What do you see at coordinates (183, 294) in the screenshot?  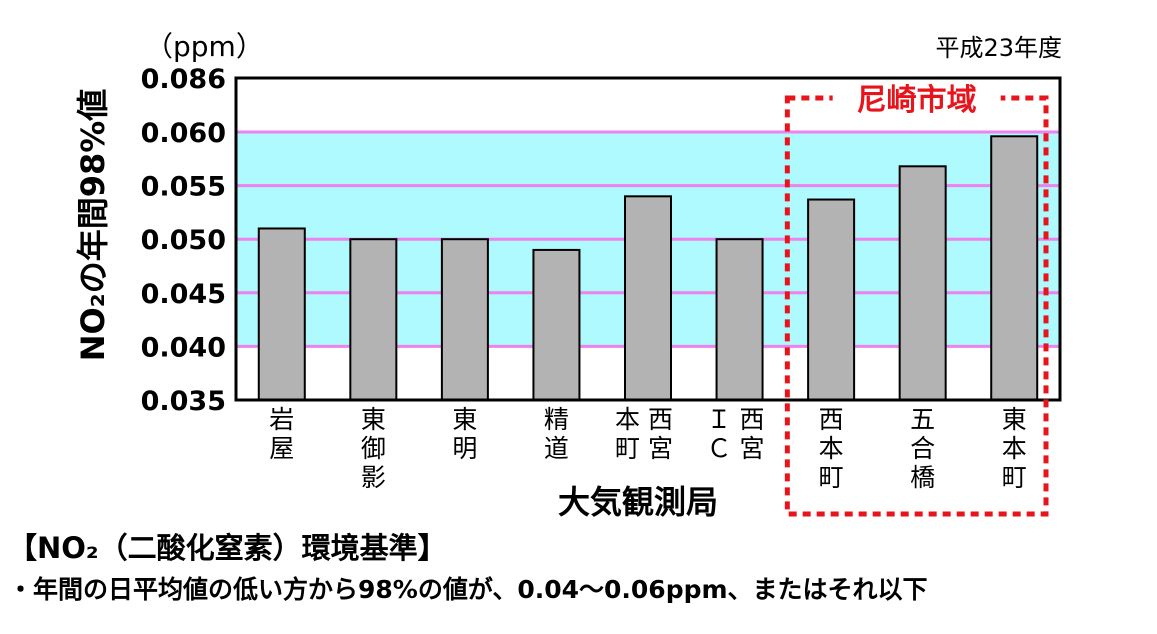 I see `y-tick-label: 0.045` at bounding box center [183, 294].